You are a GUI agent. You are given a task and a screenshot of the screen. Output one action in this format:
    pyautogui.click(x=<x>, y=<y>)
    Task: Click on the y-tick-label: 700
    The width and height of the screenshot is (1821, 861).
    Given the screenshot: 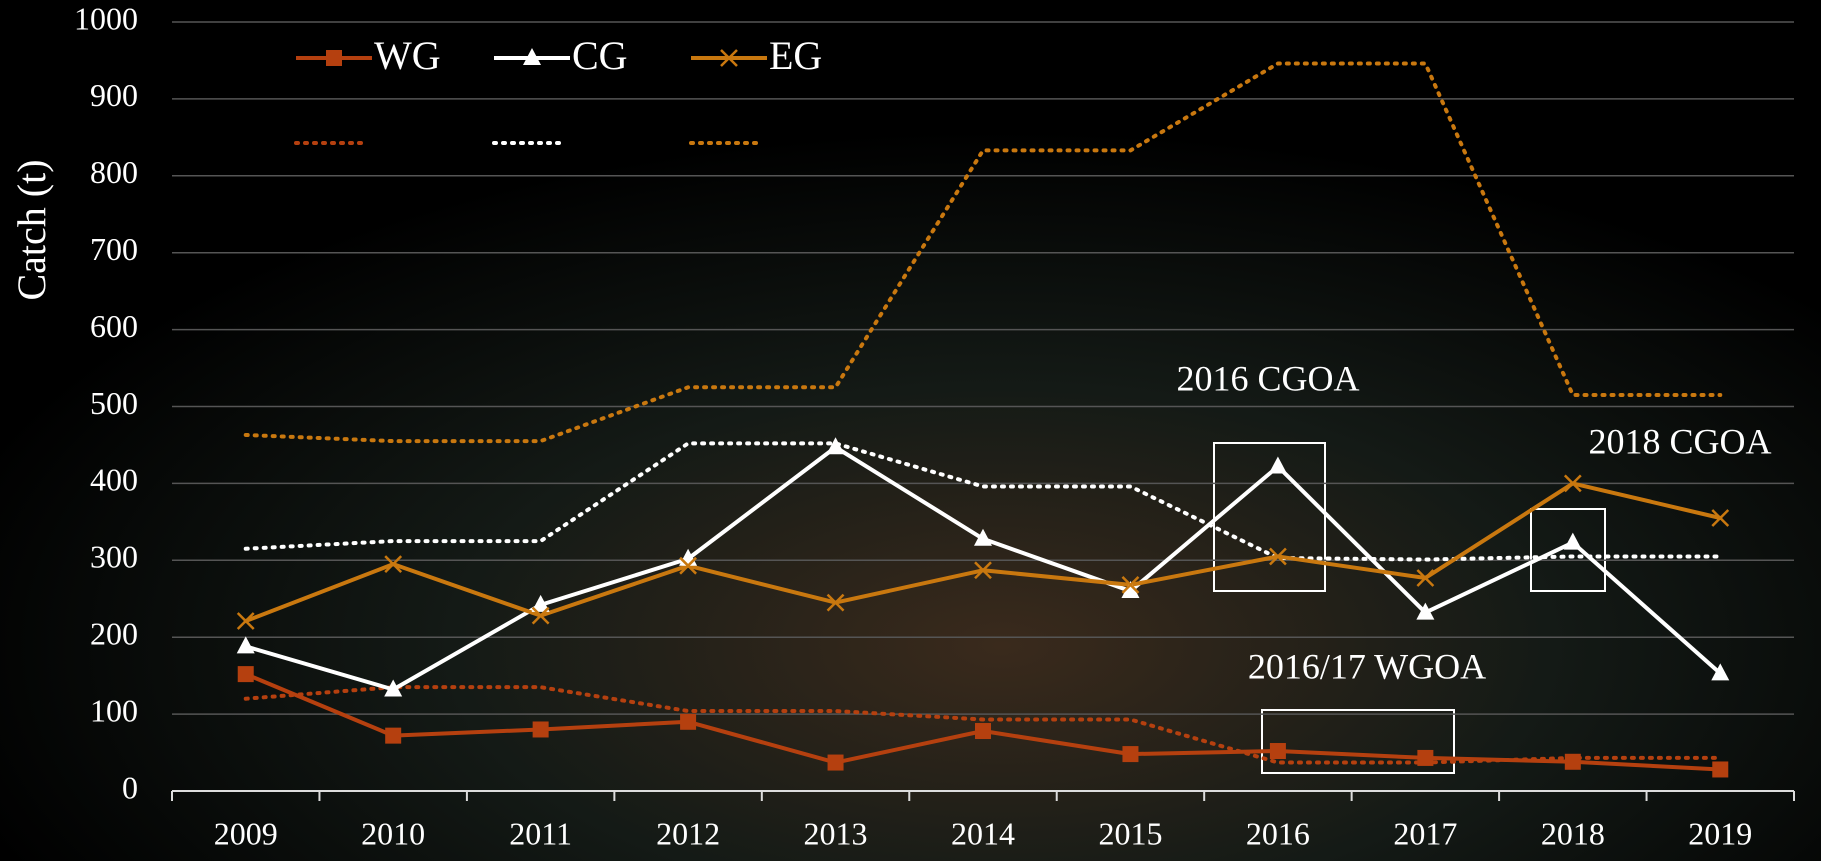 What is the action you would take?
    pyautogui.click(x=114, y=249)
    